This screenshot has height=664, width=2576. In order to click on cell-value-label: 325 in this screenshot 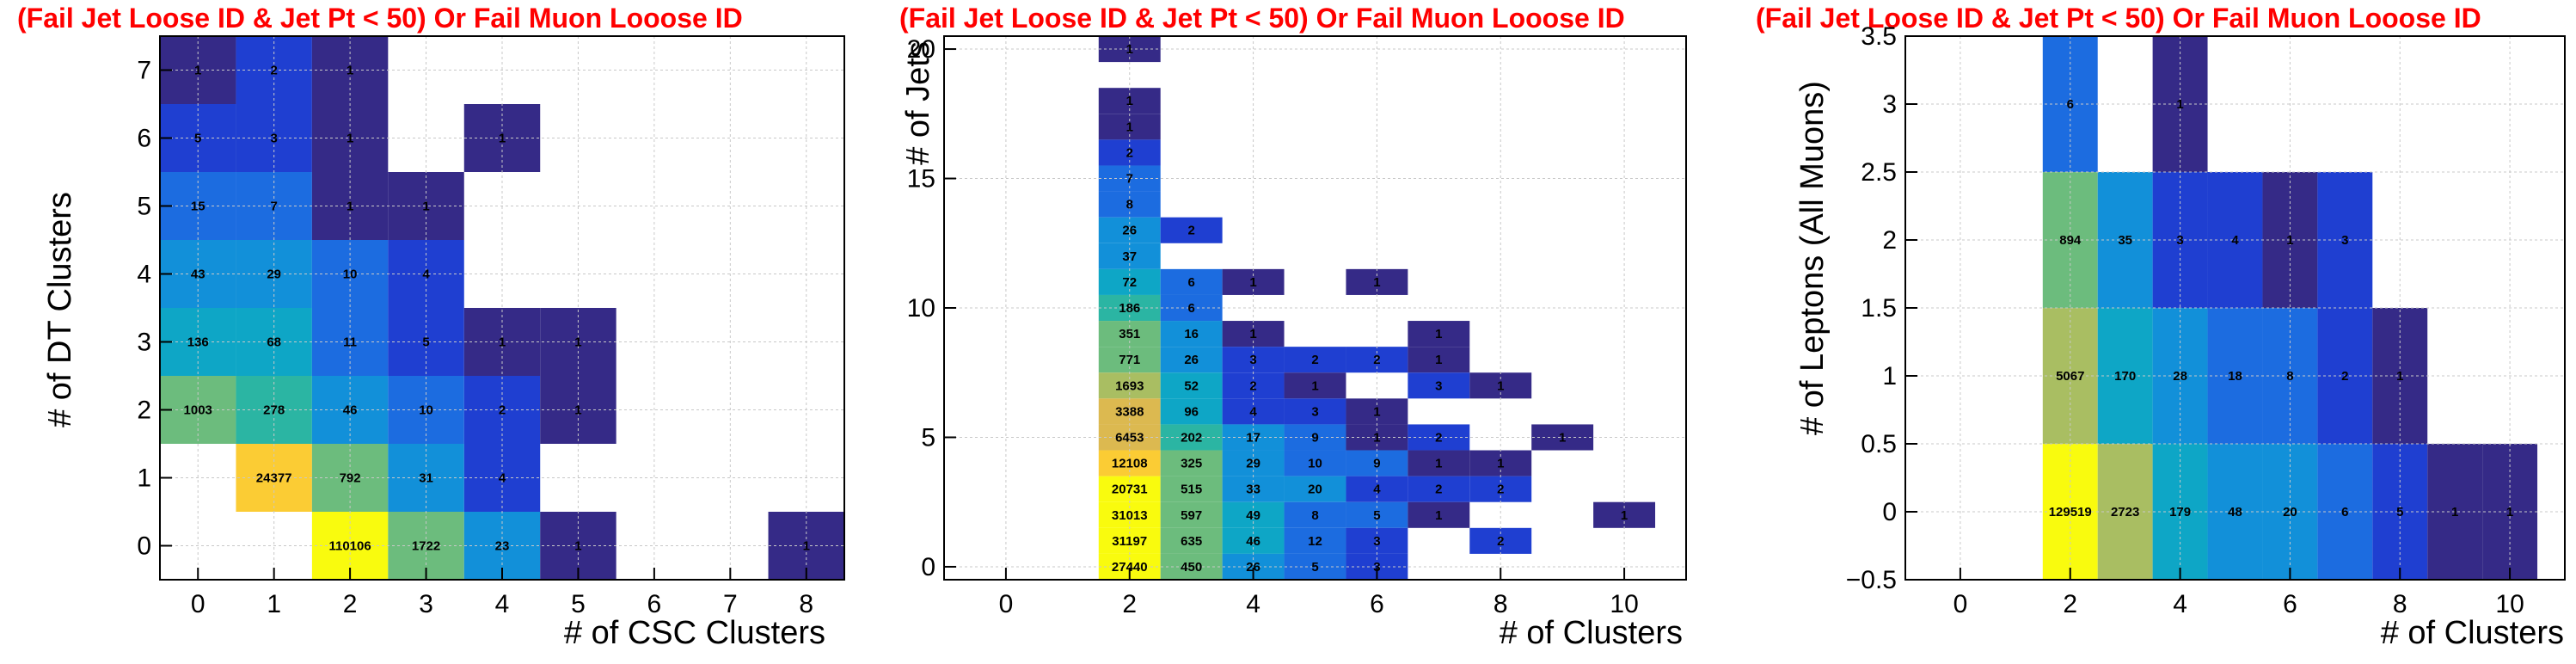, I will do `click(1191, 464)`.